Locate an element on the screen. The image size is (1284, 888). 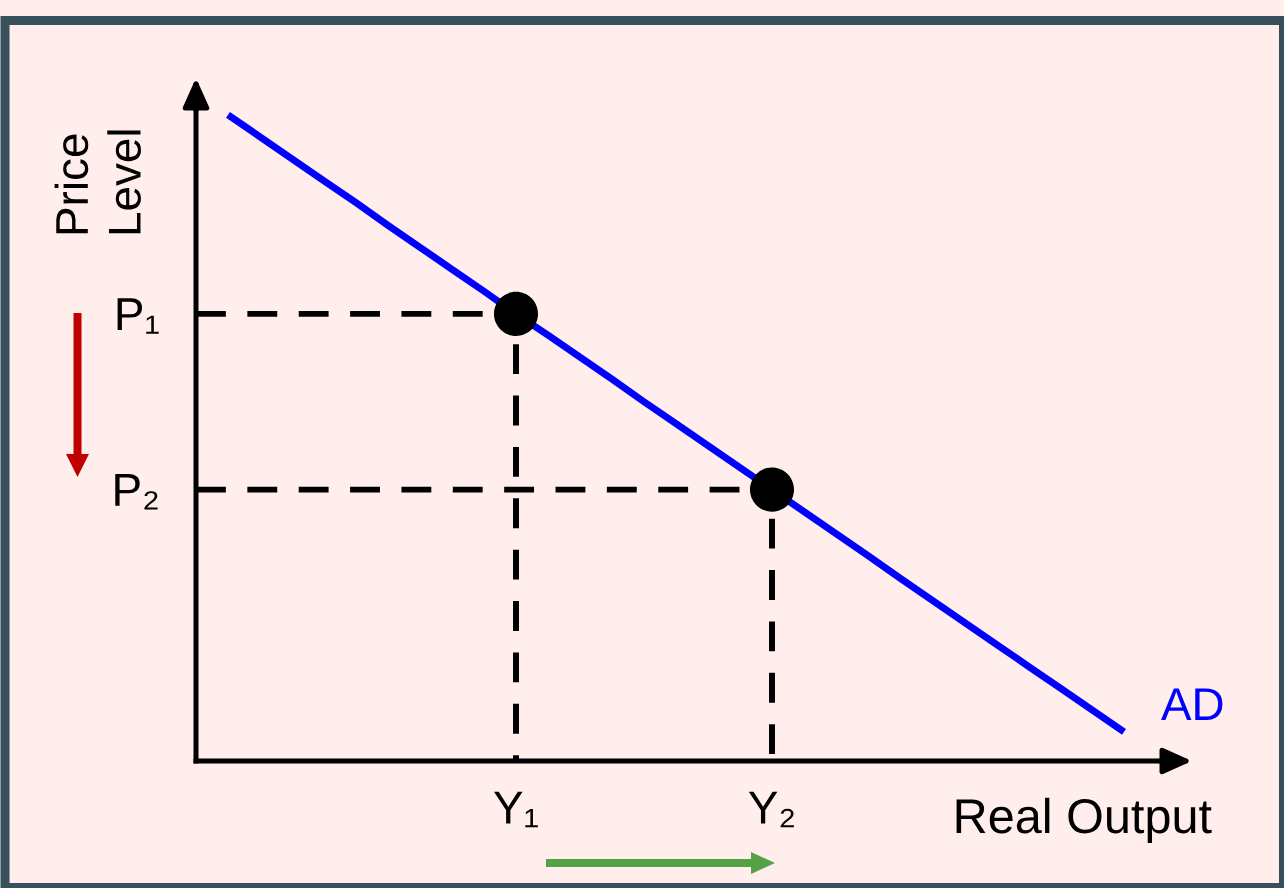
x-tick-label: Y₁ is located at coordinates (515, 809).